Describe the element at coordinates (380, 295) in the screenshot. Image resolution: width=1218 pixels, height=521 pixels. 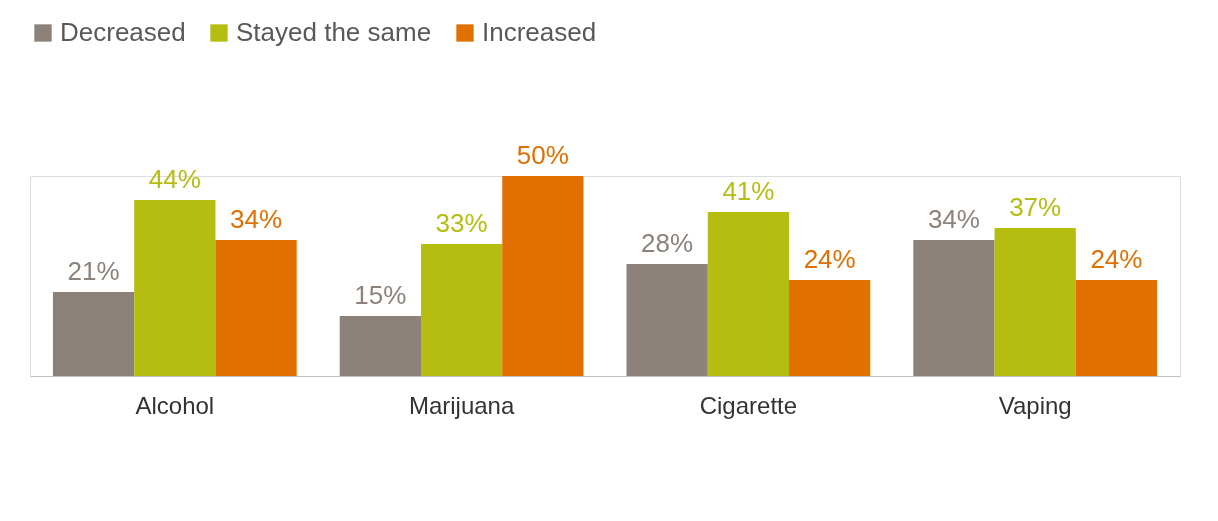
I see `data-label: 15%` at that location.